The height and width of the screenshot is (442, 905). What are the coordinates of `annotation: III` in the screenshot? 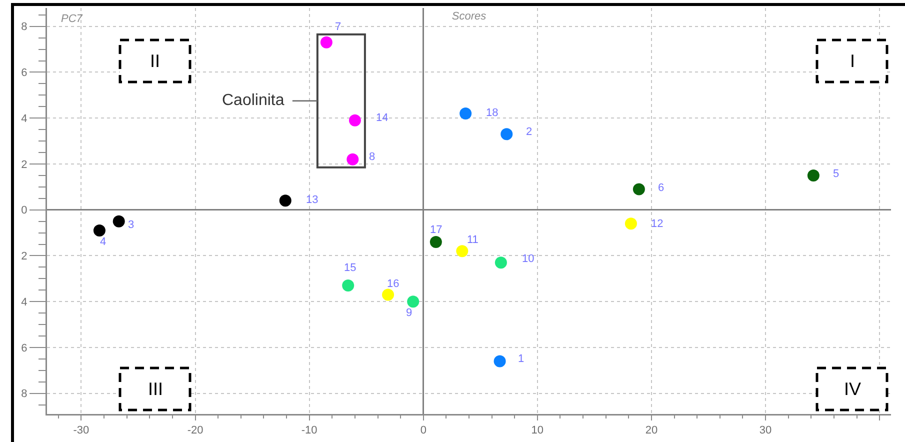 It's located at (156, 389).